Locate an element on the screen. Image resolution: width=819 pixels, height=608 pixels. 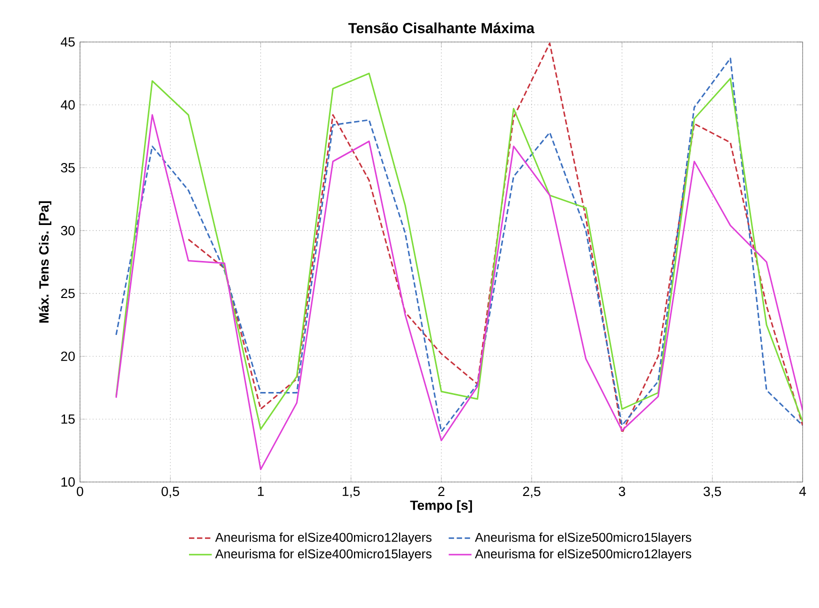
x-axis-title: Tempo [s] is located at coordinates (441, 506).